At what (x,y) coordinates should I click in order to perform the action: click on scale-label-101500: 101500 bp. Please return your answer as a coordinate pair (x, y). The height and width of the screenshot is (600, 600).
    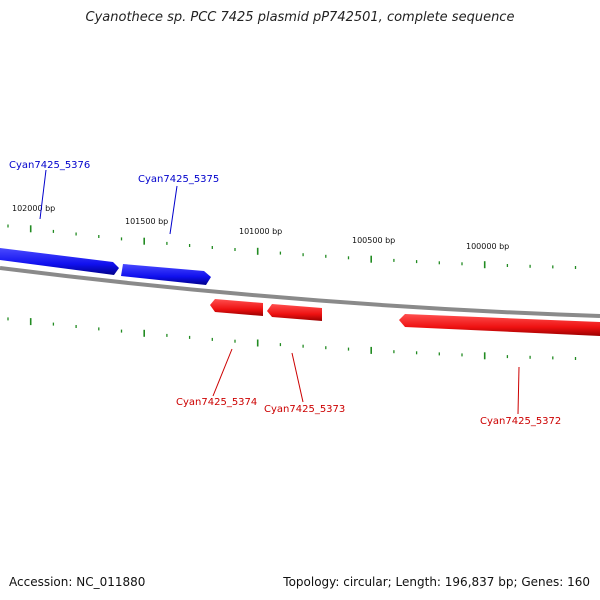
    Looking at the image, I should click on (146, 221).